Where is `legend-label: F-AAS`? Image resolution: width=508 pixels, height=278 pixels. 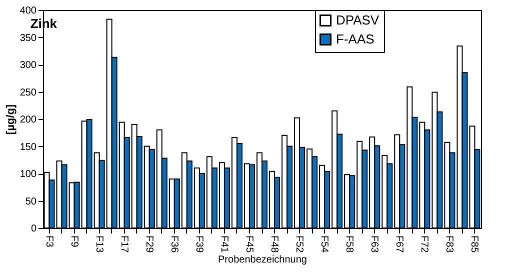 legend-label: F-AAS is located at coordinates (355, 39).